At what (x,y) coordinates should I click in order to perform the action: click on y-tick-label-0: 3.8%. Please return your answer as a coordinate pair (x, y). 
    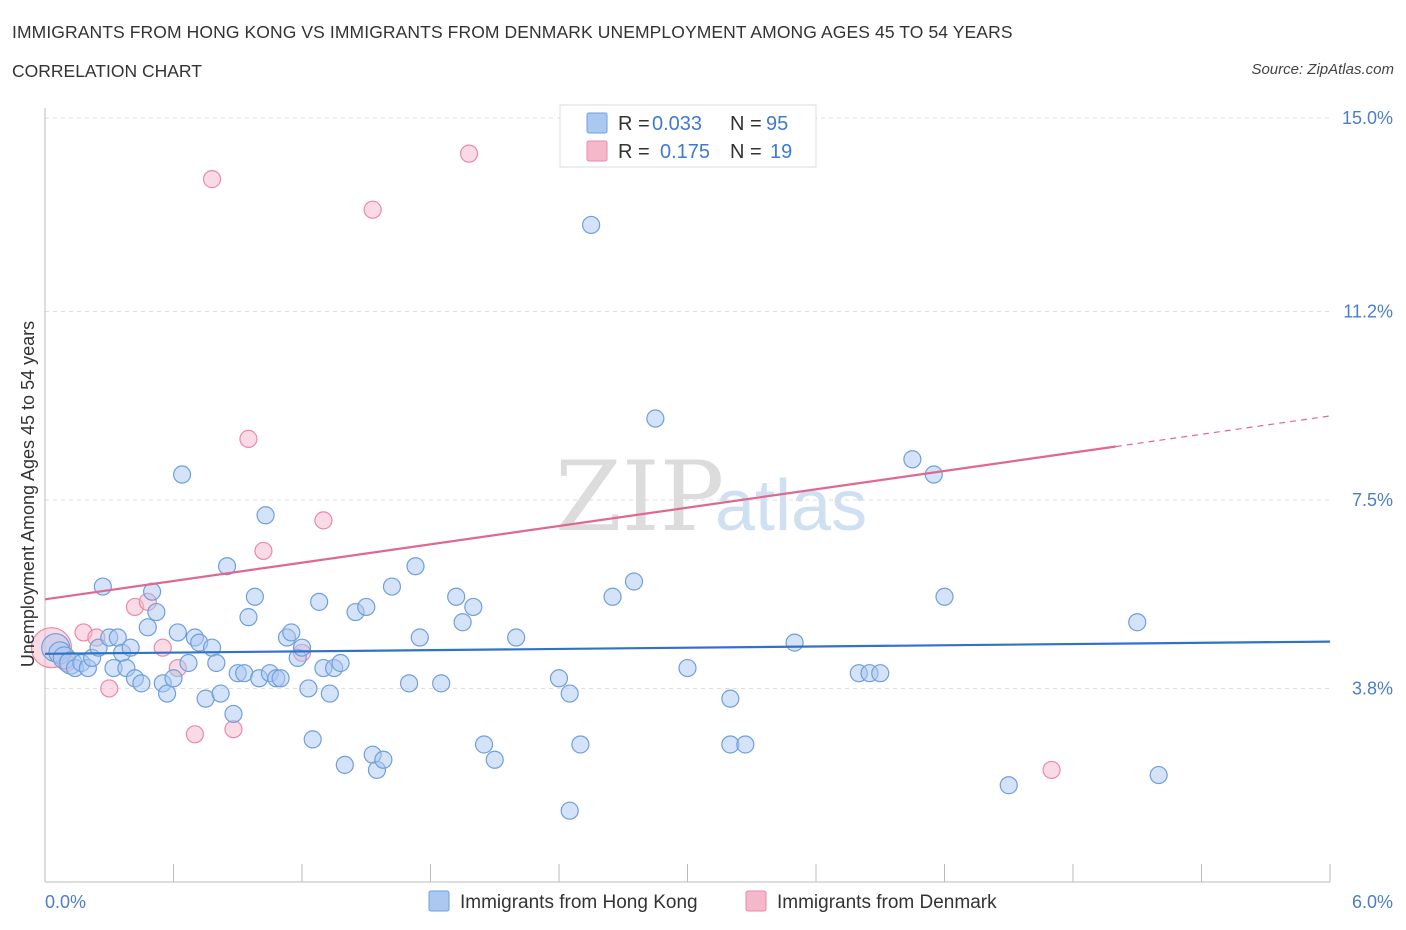
    Looking at the image, I should click on (1372, 688).